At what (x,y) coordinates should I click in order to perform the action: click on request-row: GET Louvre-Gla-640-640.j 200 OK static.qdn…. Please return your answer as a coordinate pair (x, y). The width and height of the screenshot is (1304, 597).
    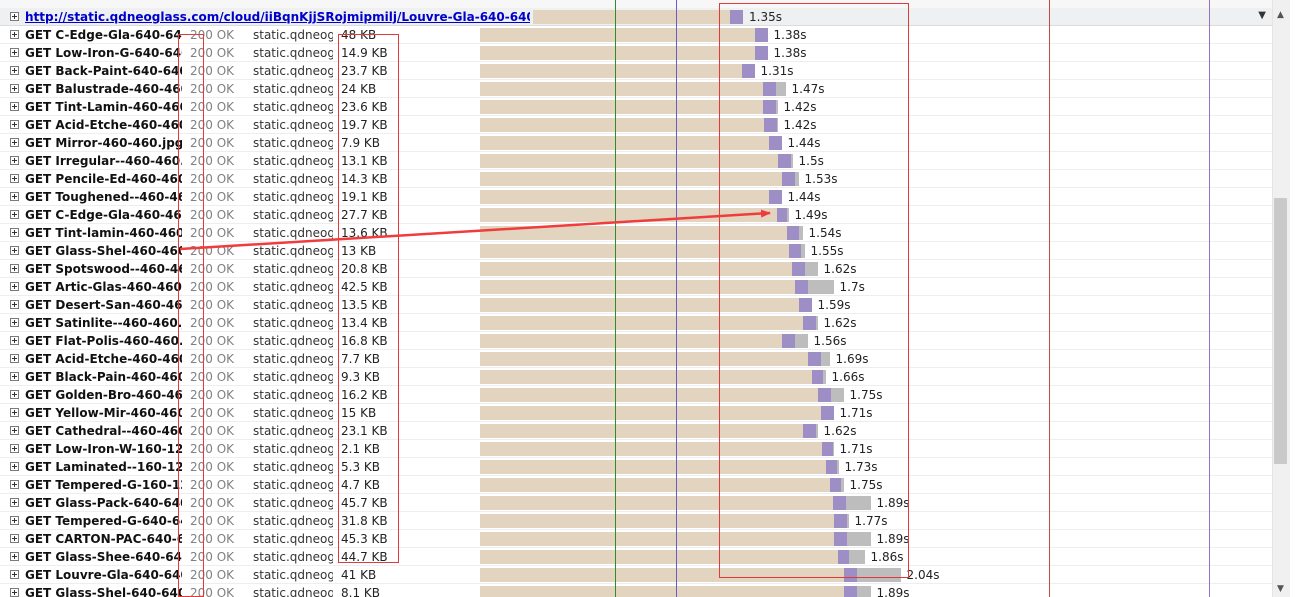
    Looking at the image, I should click on (636, 575).